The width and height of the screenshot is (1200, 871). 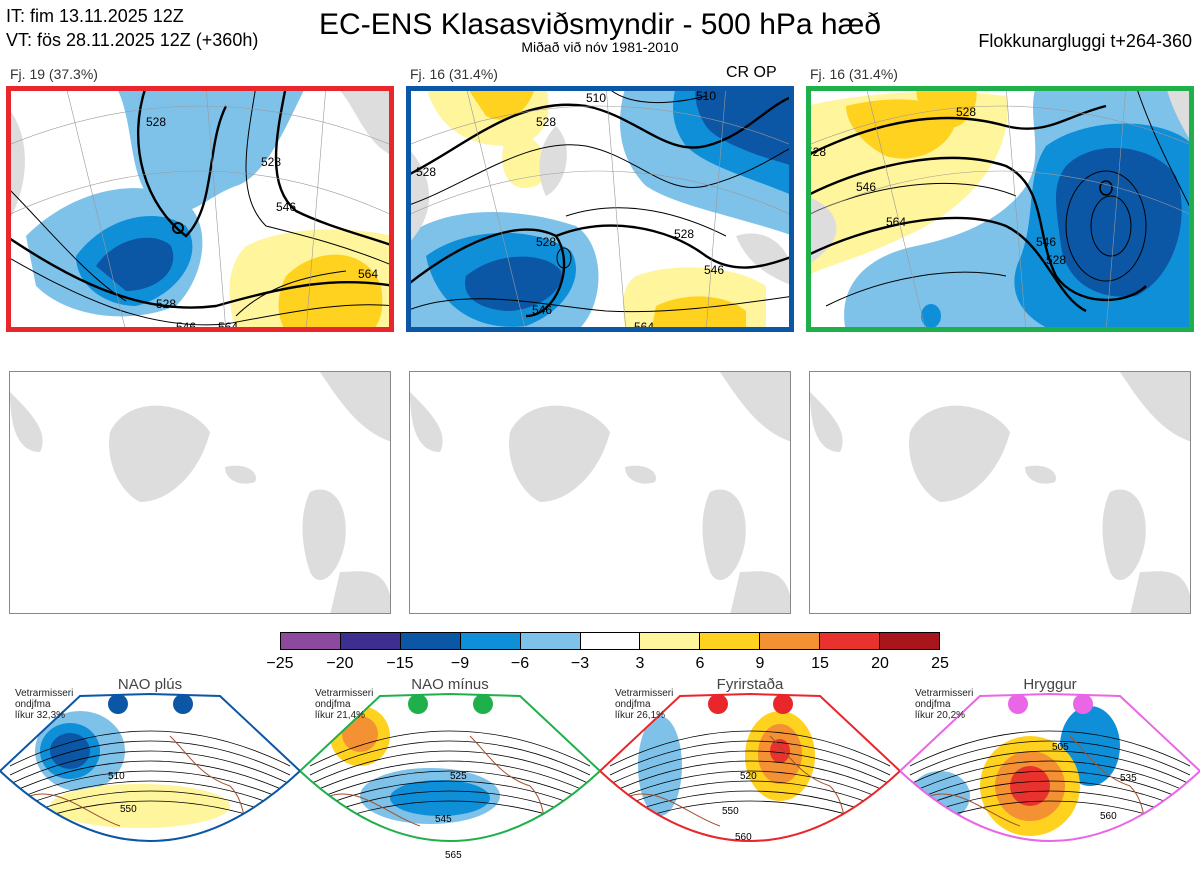 I want to click on regime-note: Vetrarmisseri ondjfma líkur 21,4%, so click(x=344, y=704).